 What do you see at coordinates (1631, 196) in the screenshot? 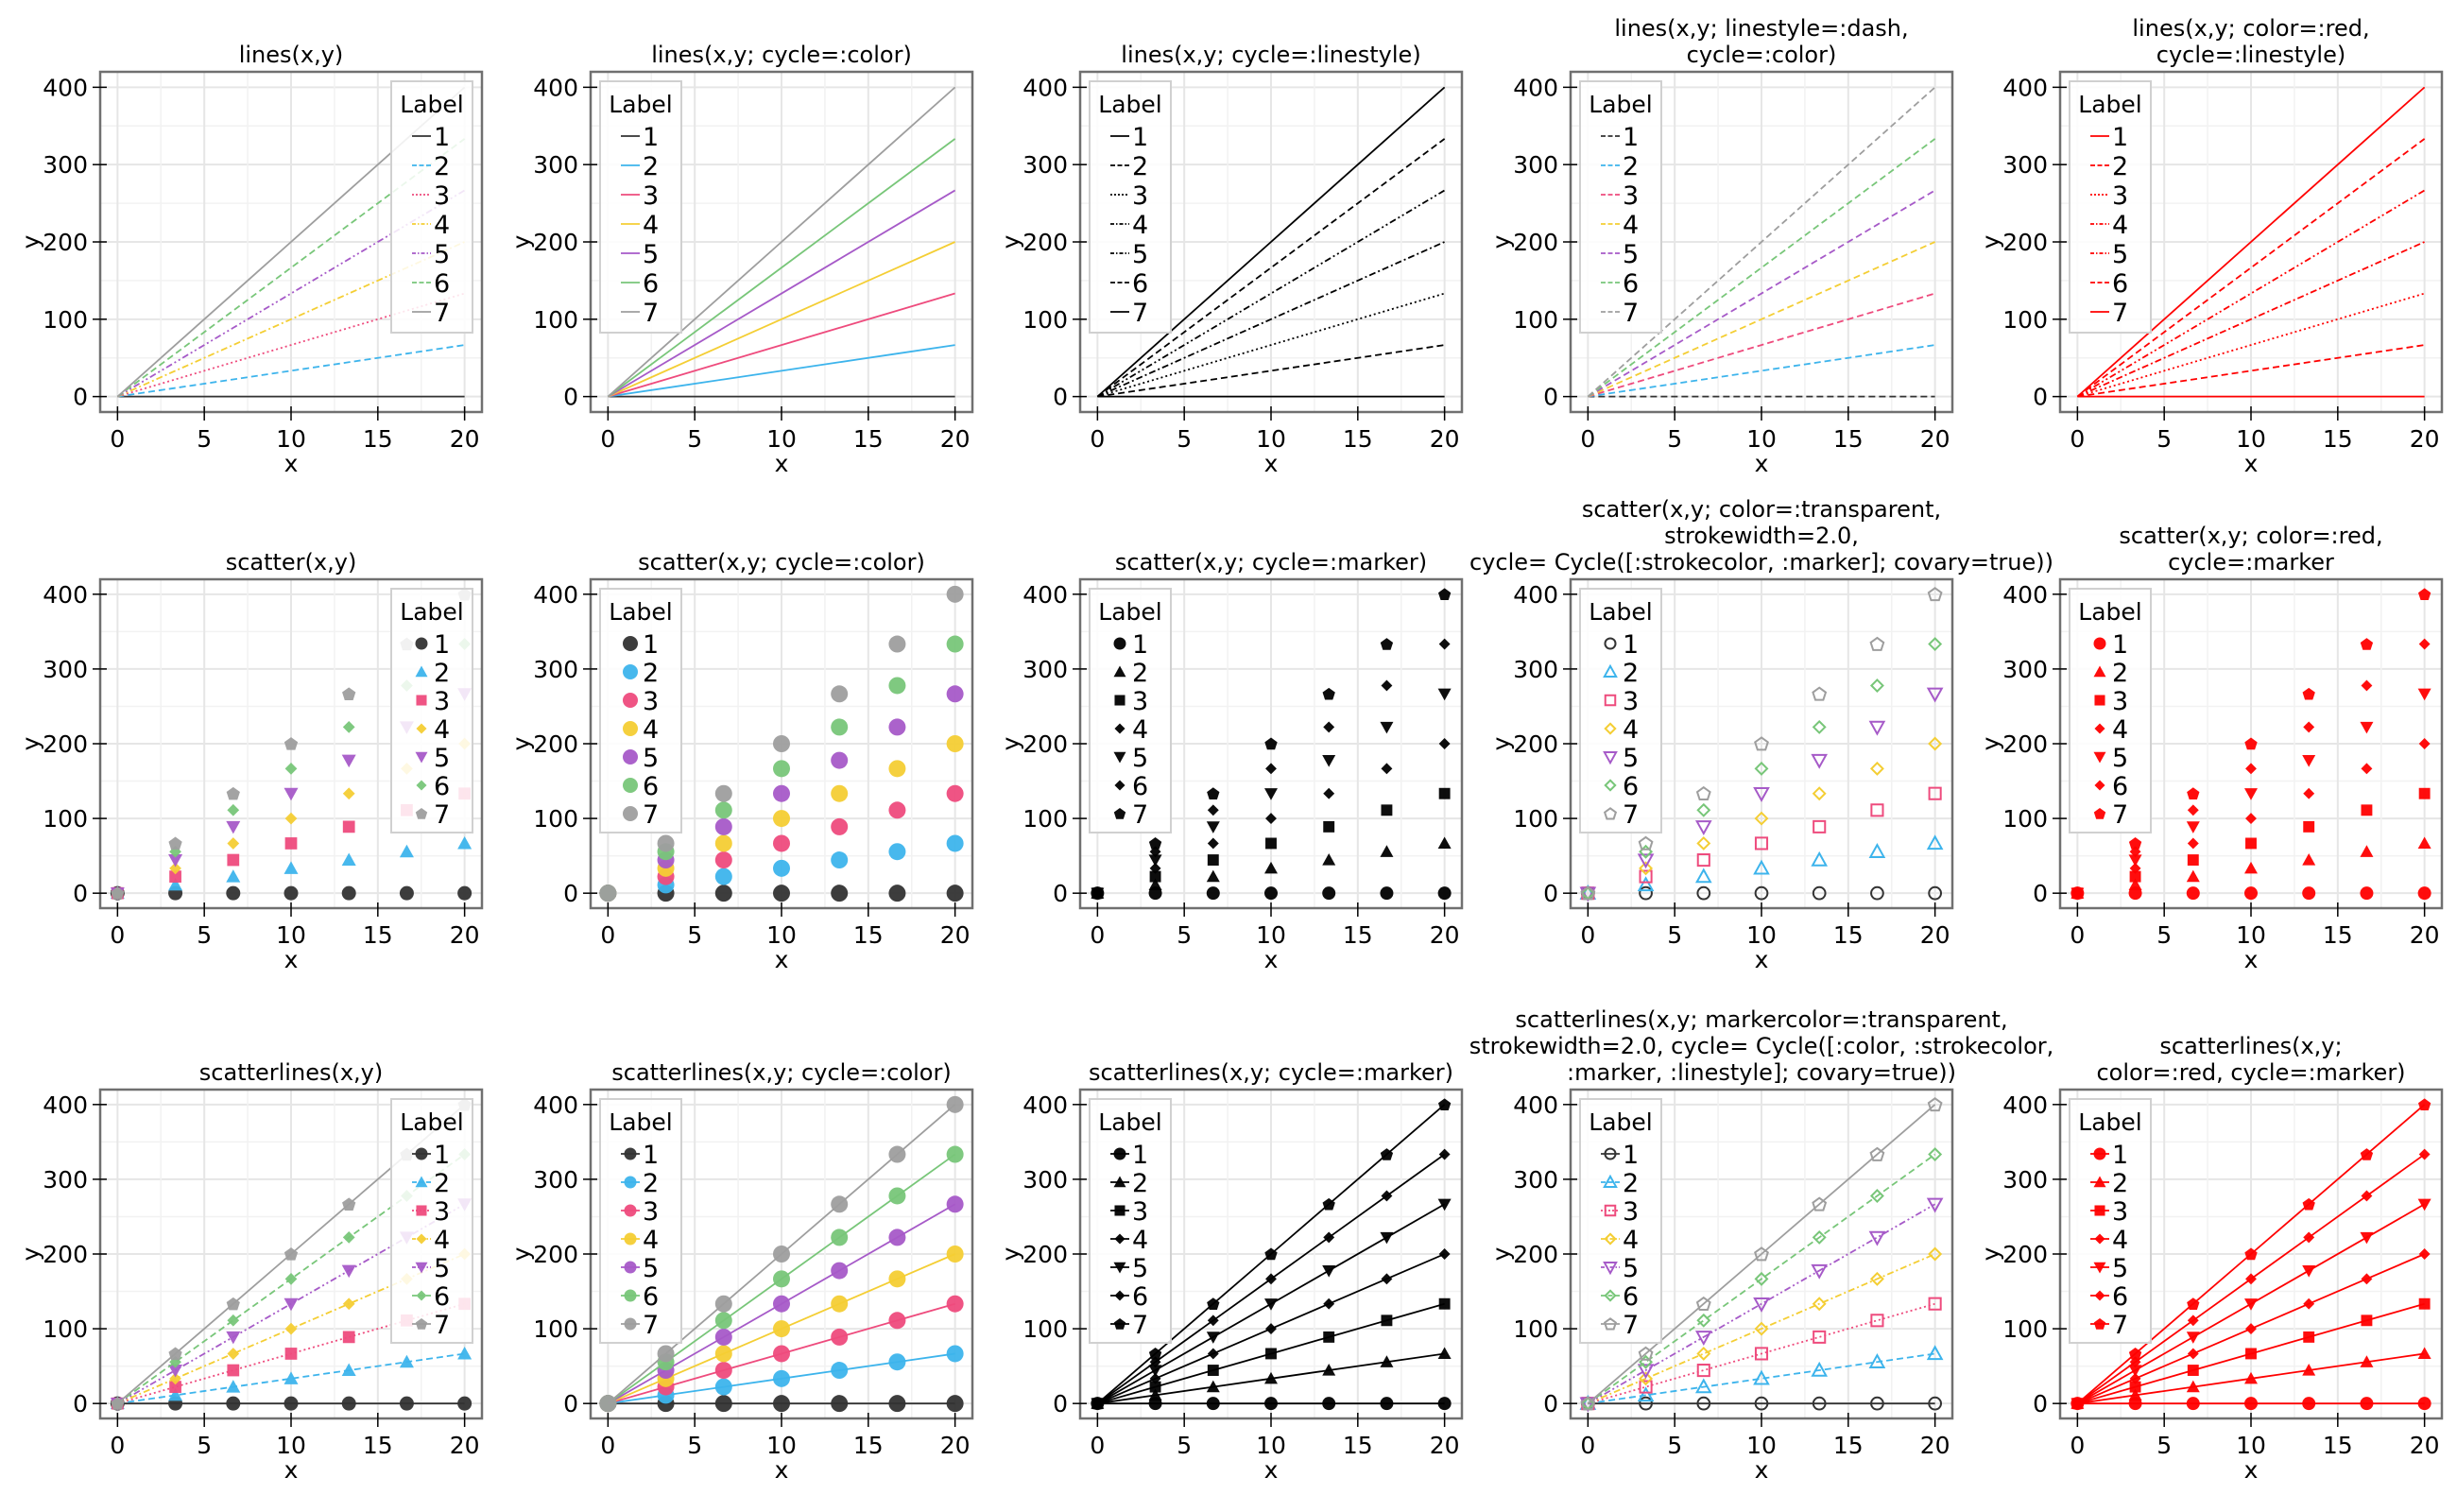
I see `legend-label: 3` at bounding box center [1631, 196].